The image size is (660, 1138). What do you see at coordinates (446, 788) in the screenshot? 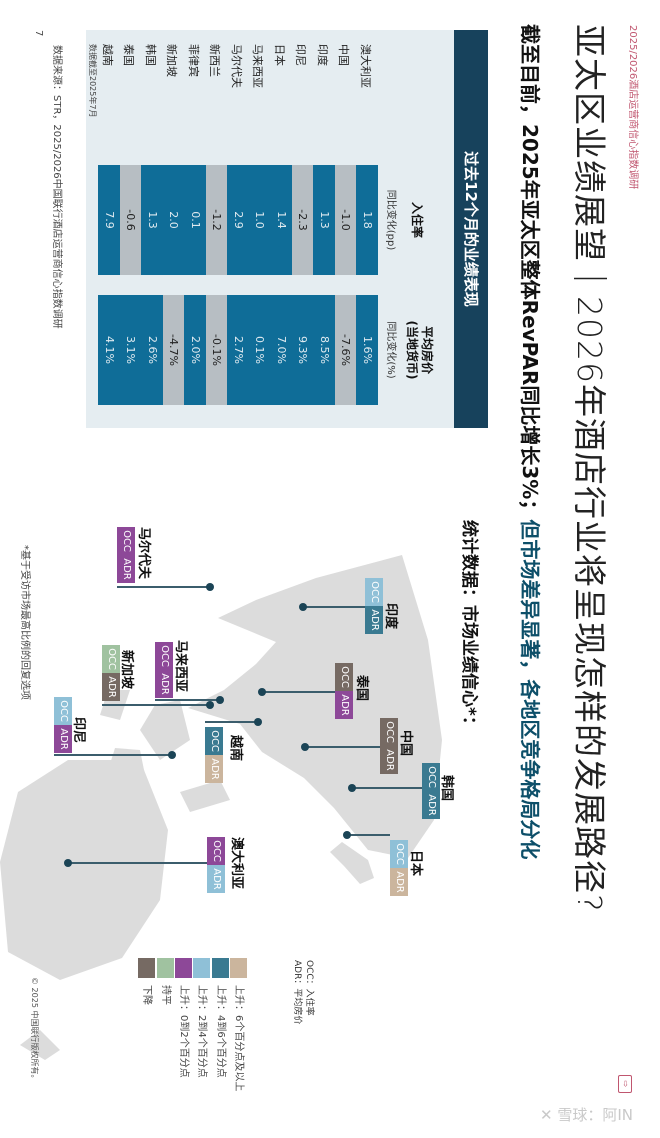
I see `marker-country-name: 韩国` at bounding box center [446, 788].